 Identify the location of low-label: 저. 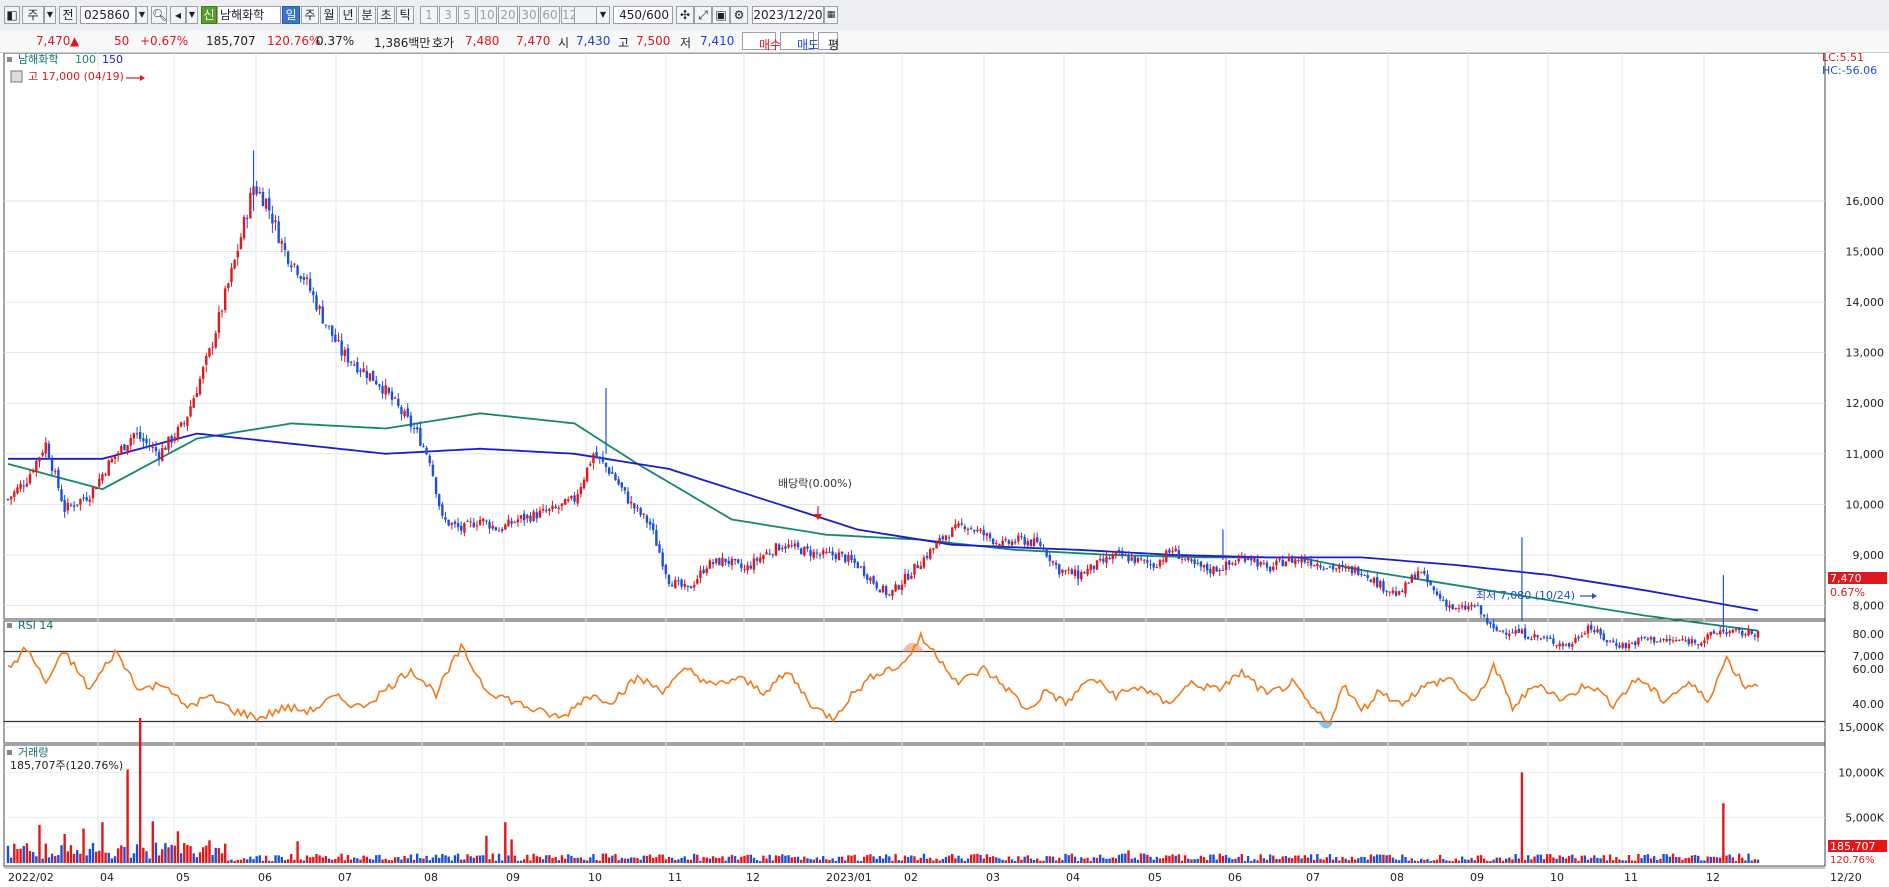
(686, 43).